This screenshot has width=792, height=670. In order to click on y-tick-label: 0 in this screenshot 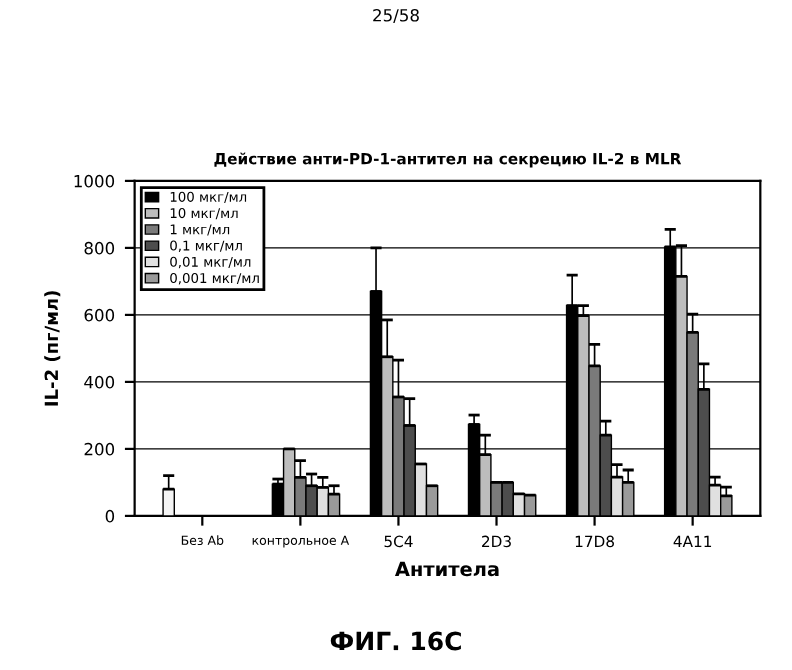, I will do `click(110, 516)`.